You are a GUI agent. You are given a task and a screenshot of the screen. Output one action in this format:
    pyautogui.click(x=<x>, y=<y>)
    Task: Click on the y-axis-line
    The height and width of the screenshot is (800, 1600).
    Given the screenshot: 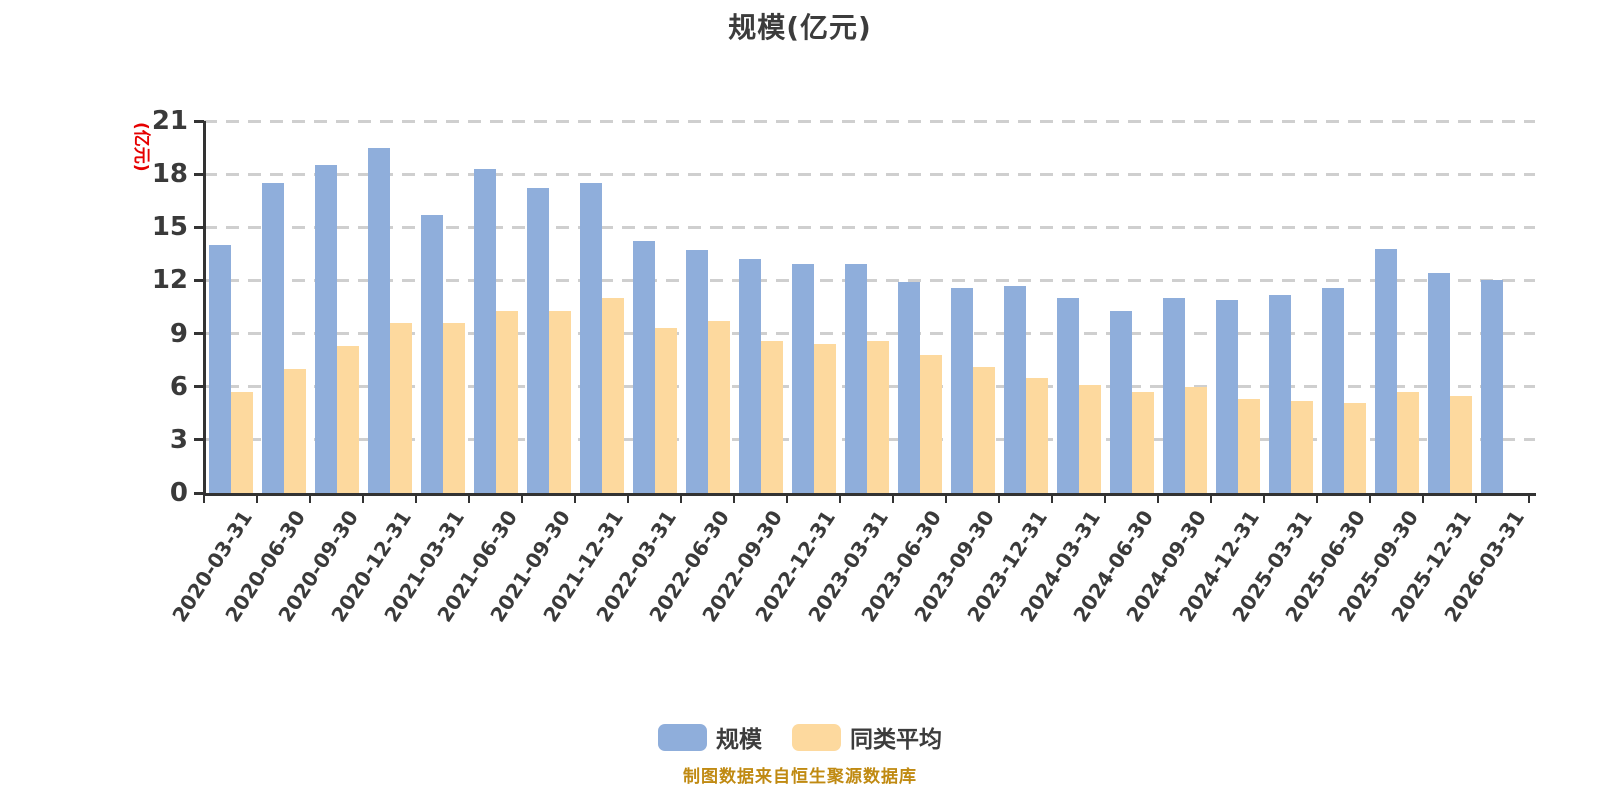 What is the action you would take?
    pyautogui.click(x=204, y=308)
    